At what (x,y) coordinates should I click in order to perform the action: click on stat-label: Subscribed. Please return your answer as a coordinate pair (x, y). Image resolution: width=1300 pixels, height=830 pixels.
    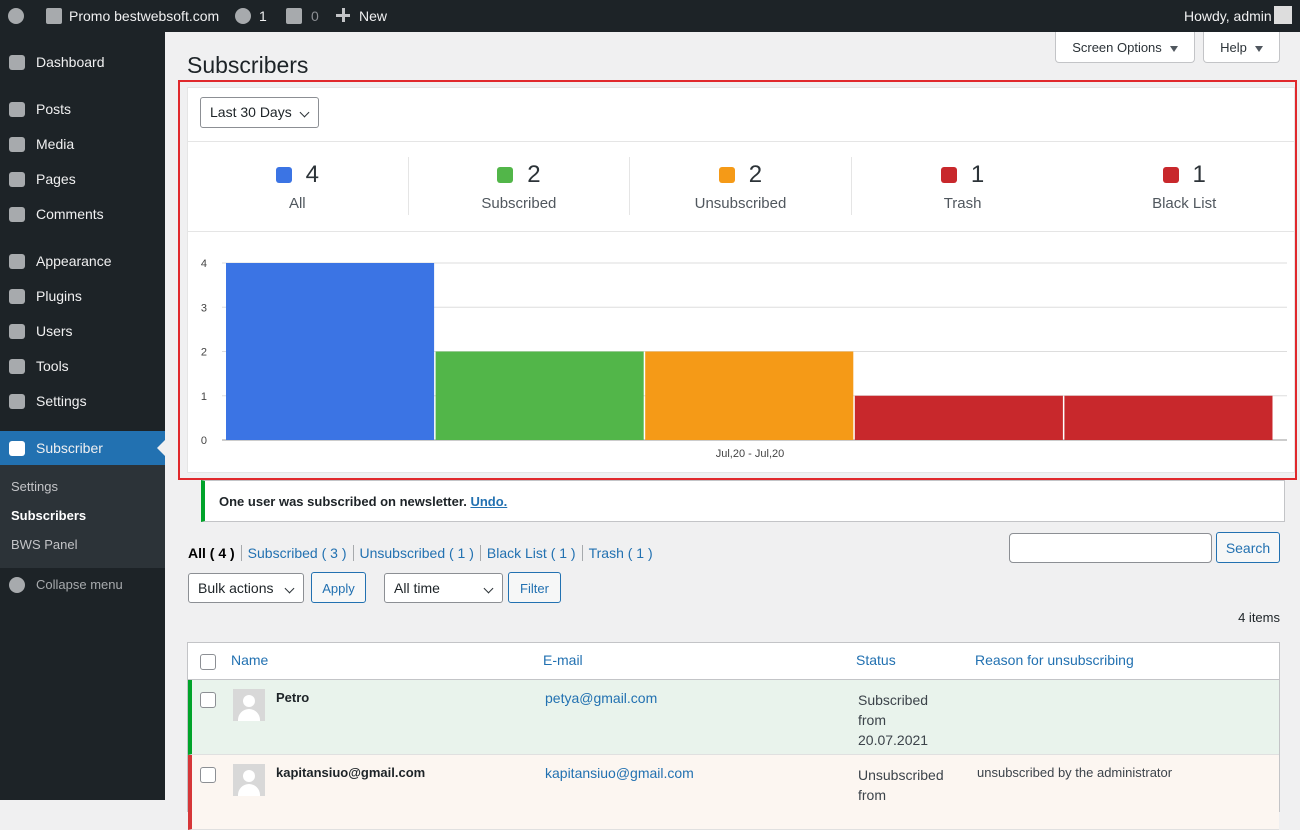
    Looking at the image, I should click on (519, 203).